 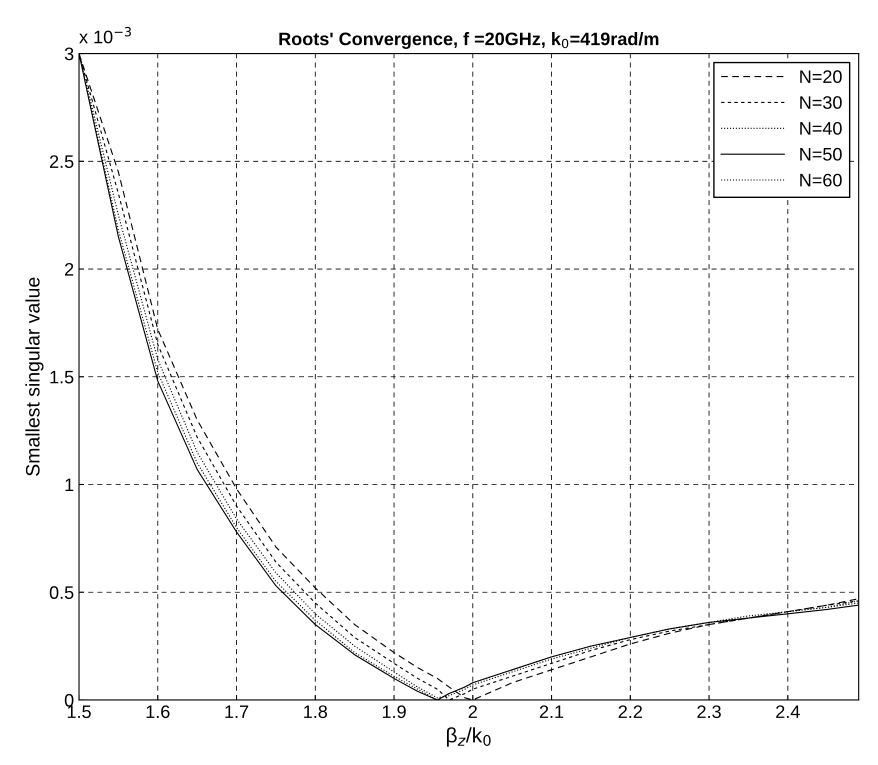 I want to click on x-tick-label: 1.8, so click(x=316, y=711).